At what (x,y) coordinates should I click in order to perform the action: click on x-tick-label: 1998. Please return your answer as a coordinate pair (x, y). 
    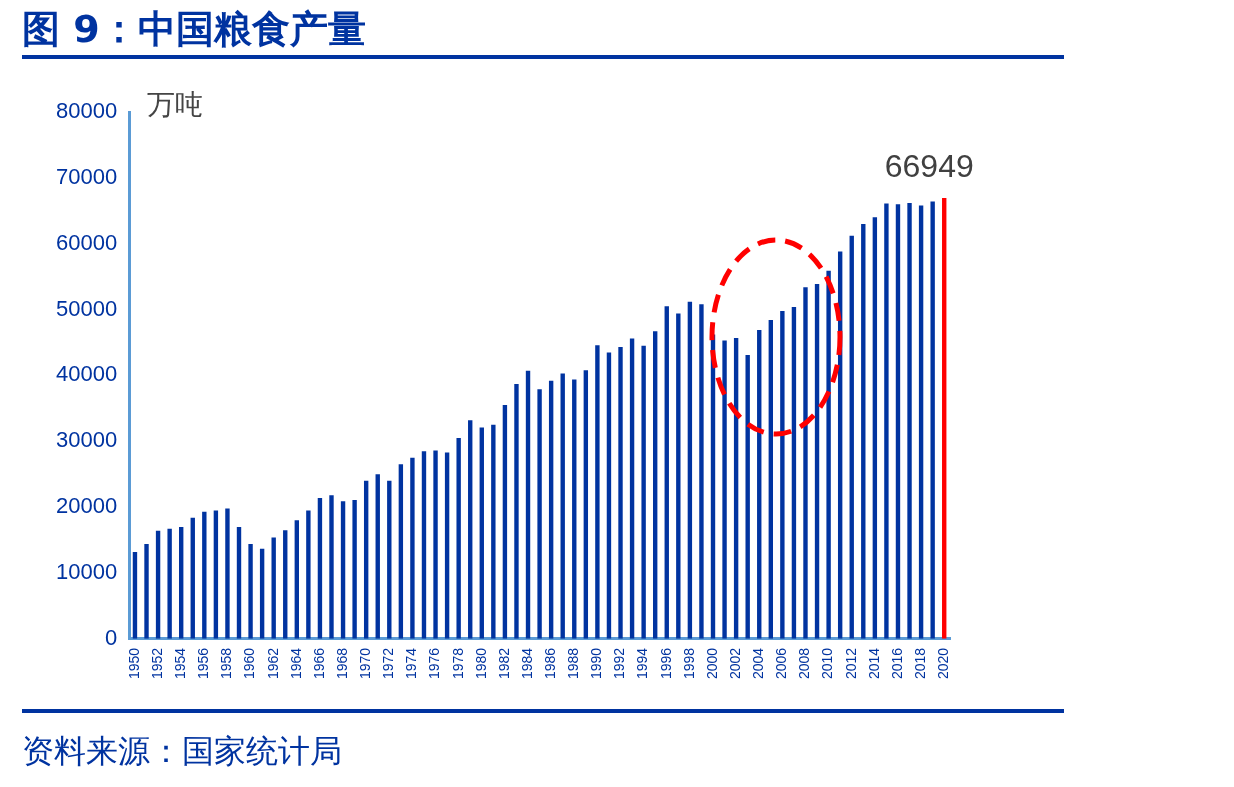
    Looking at the image, I should click on (688, 663).